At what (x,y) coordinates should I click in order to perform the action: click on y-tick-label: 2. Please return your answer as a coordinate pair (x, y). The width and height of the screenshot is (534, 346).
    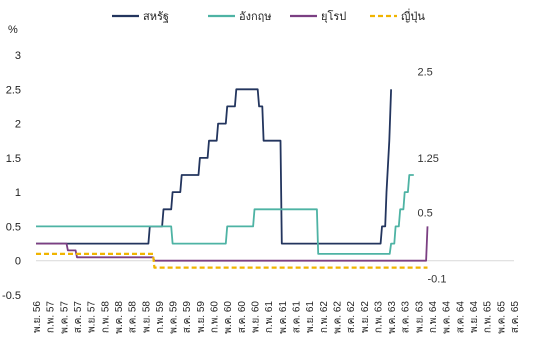
    Looking at the image, I should click on (18, 125).